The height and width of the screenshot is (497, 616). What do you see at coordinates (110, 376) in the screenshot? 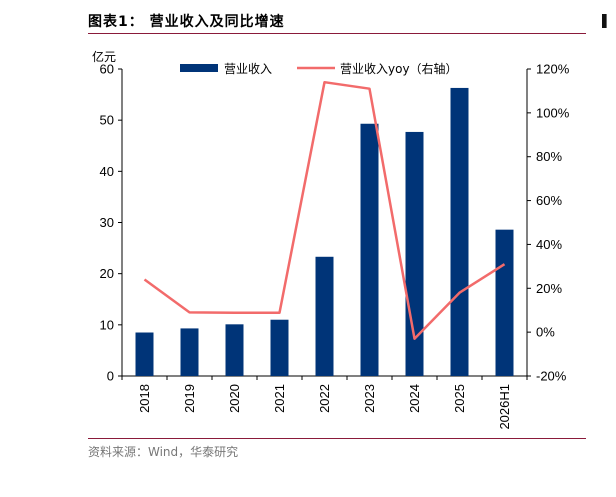
I see `left-tick-label: 0` at bounding box center [110, 376].